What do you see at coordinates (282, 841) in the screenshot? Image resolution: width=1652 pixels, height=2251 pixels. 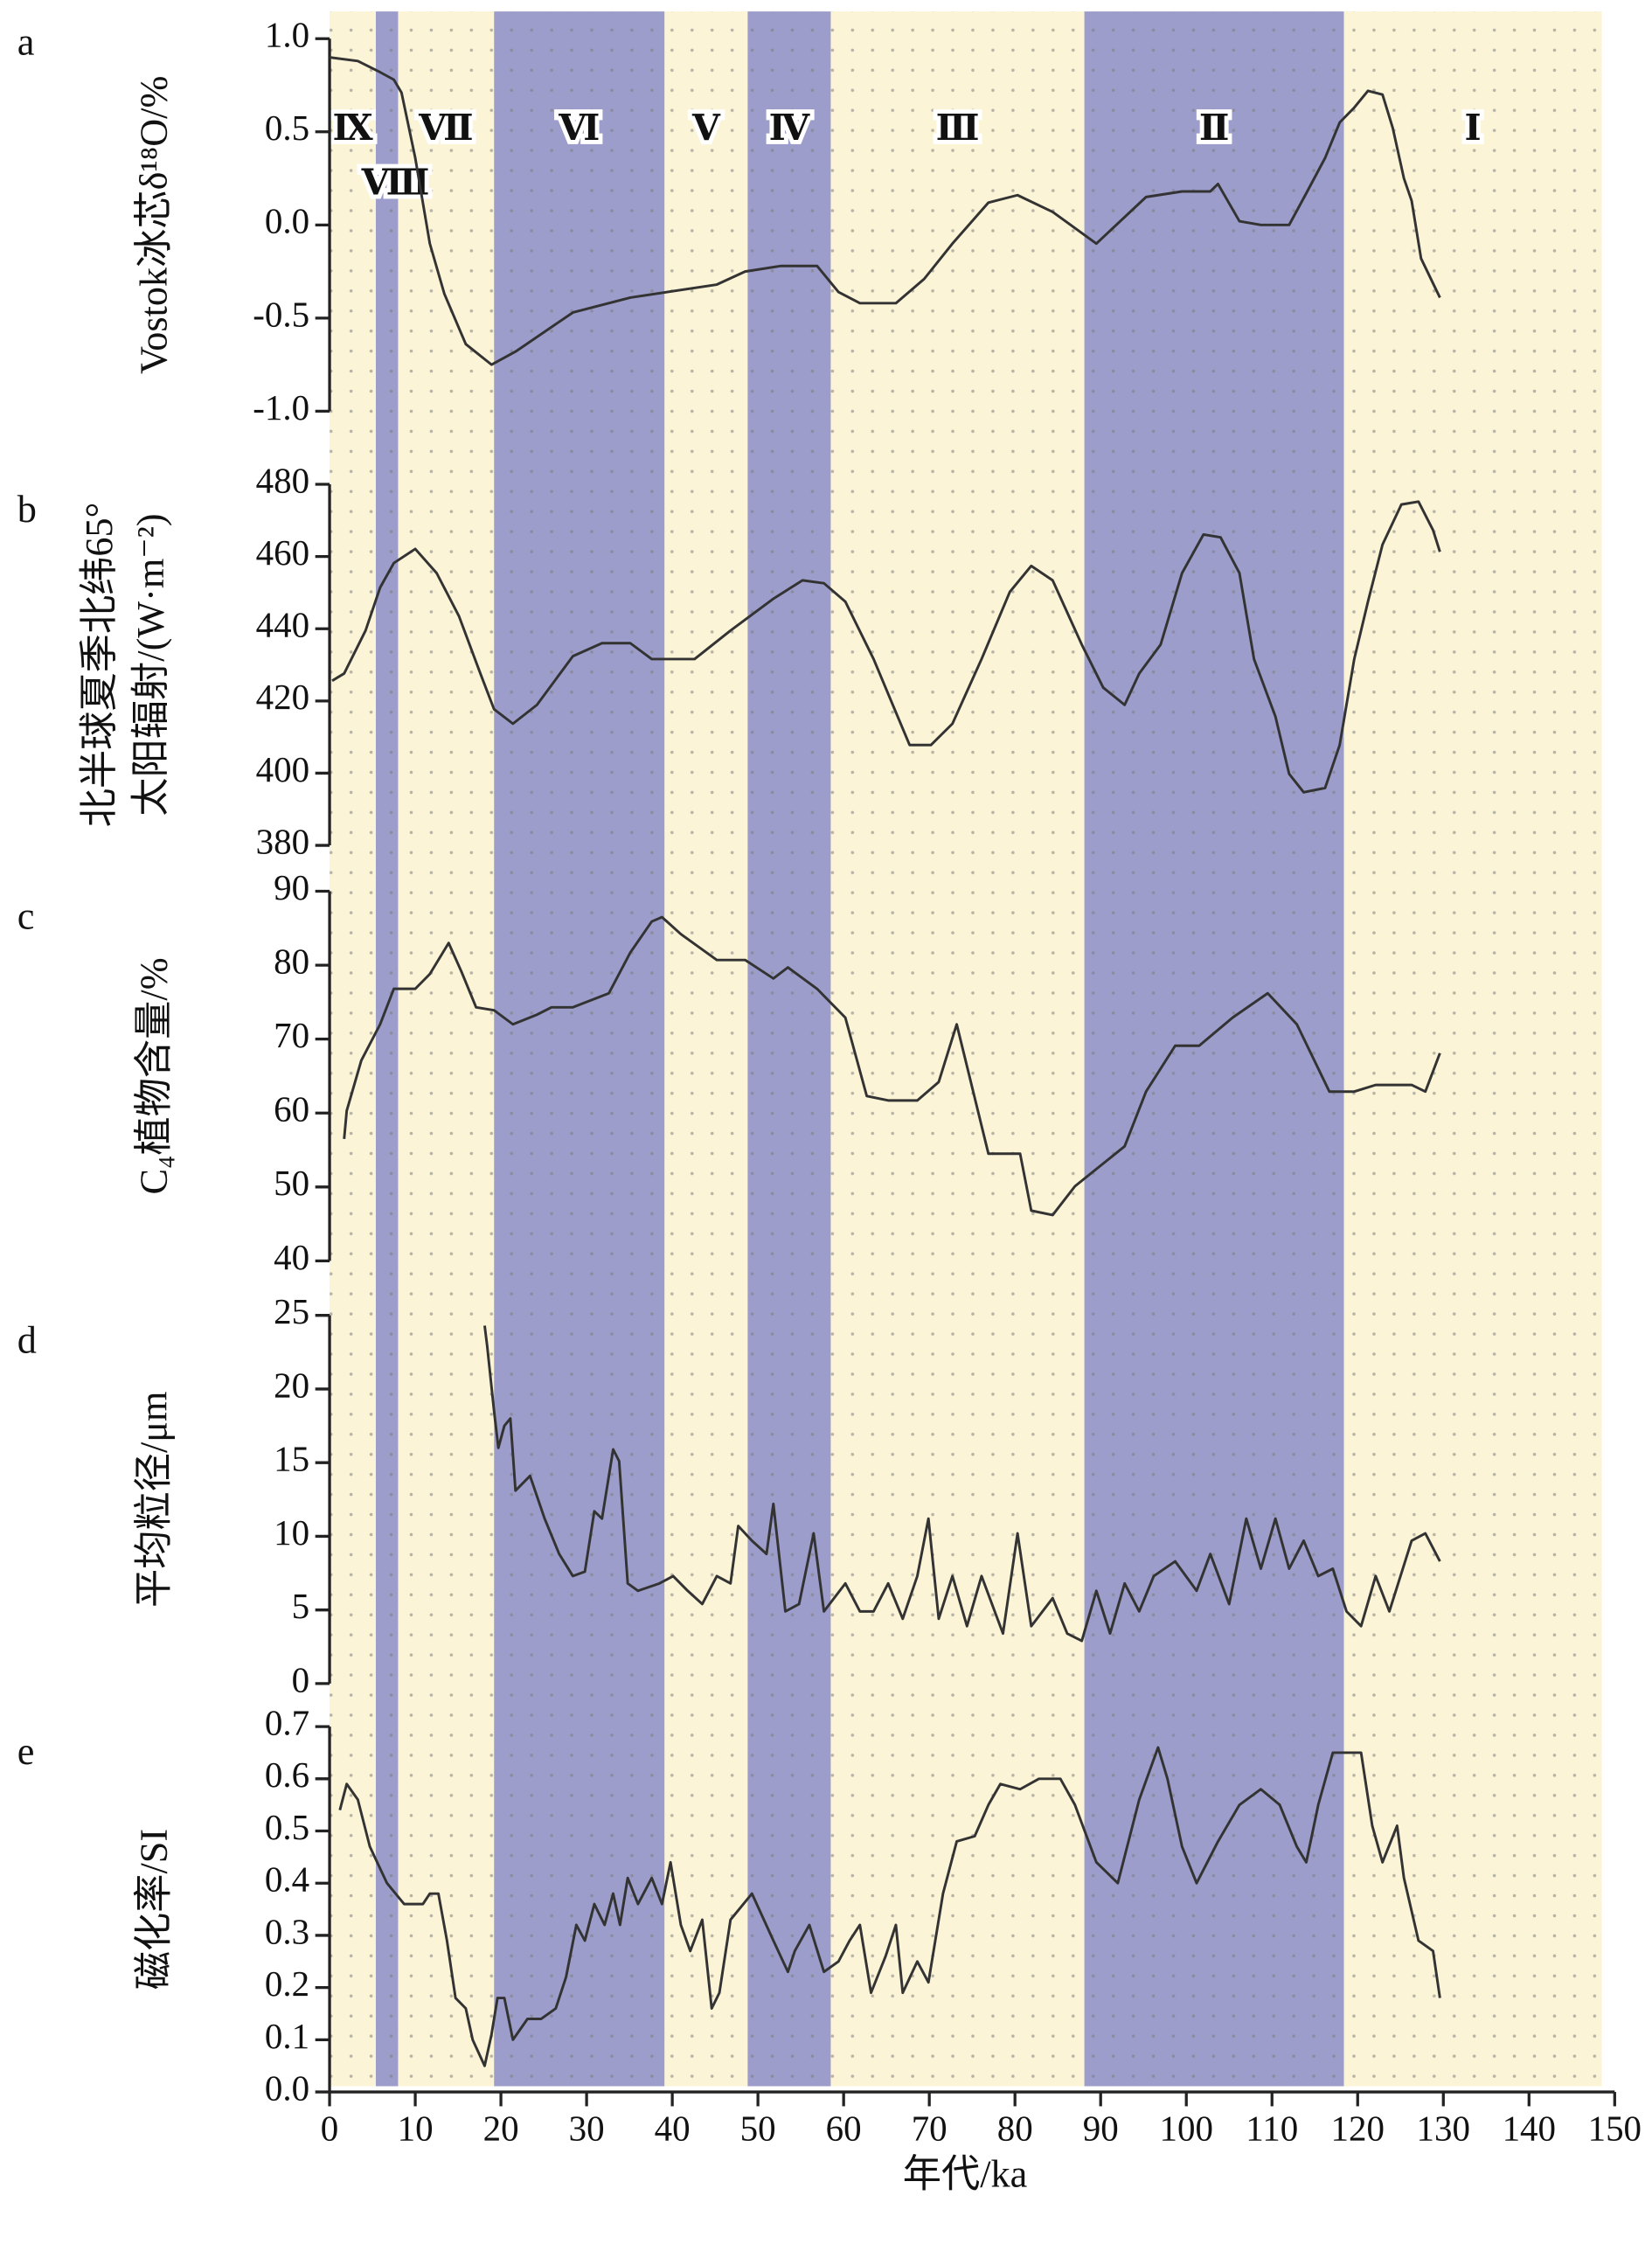 I see `y-tick-label: 380` at bounding box center [282, 841].